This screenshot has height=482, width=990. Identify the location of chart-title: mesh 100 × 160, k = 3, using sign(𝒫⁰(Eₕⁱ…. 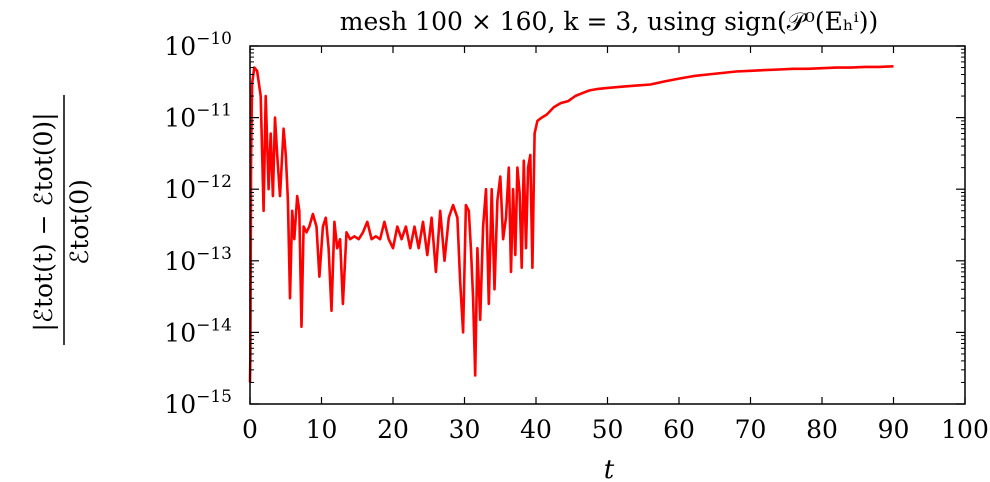
(609, 21).